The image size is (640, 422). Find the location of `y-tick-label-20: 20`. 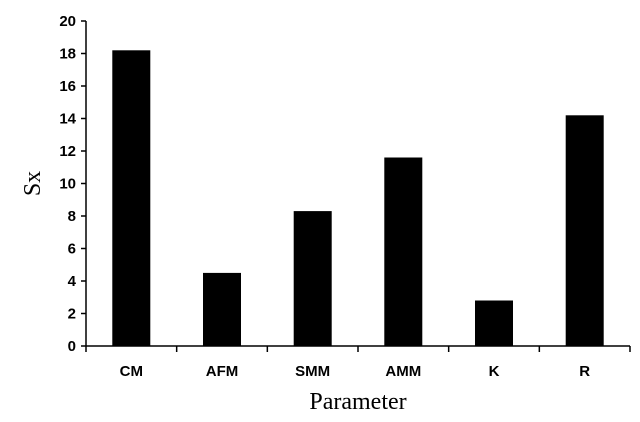

y-tick-label-20: 20 is located at coordinates (67, 21).